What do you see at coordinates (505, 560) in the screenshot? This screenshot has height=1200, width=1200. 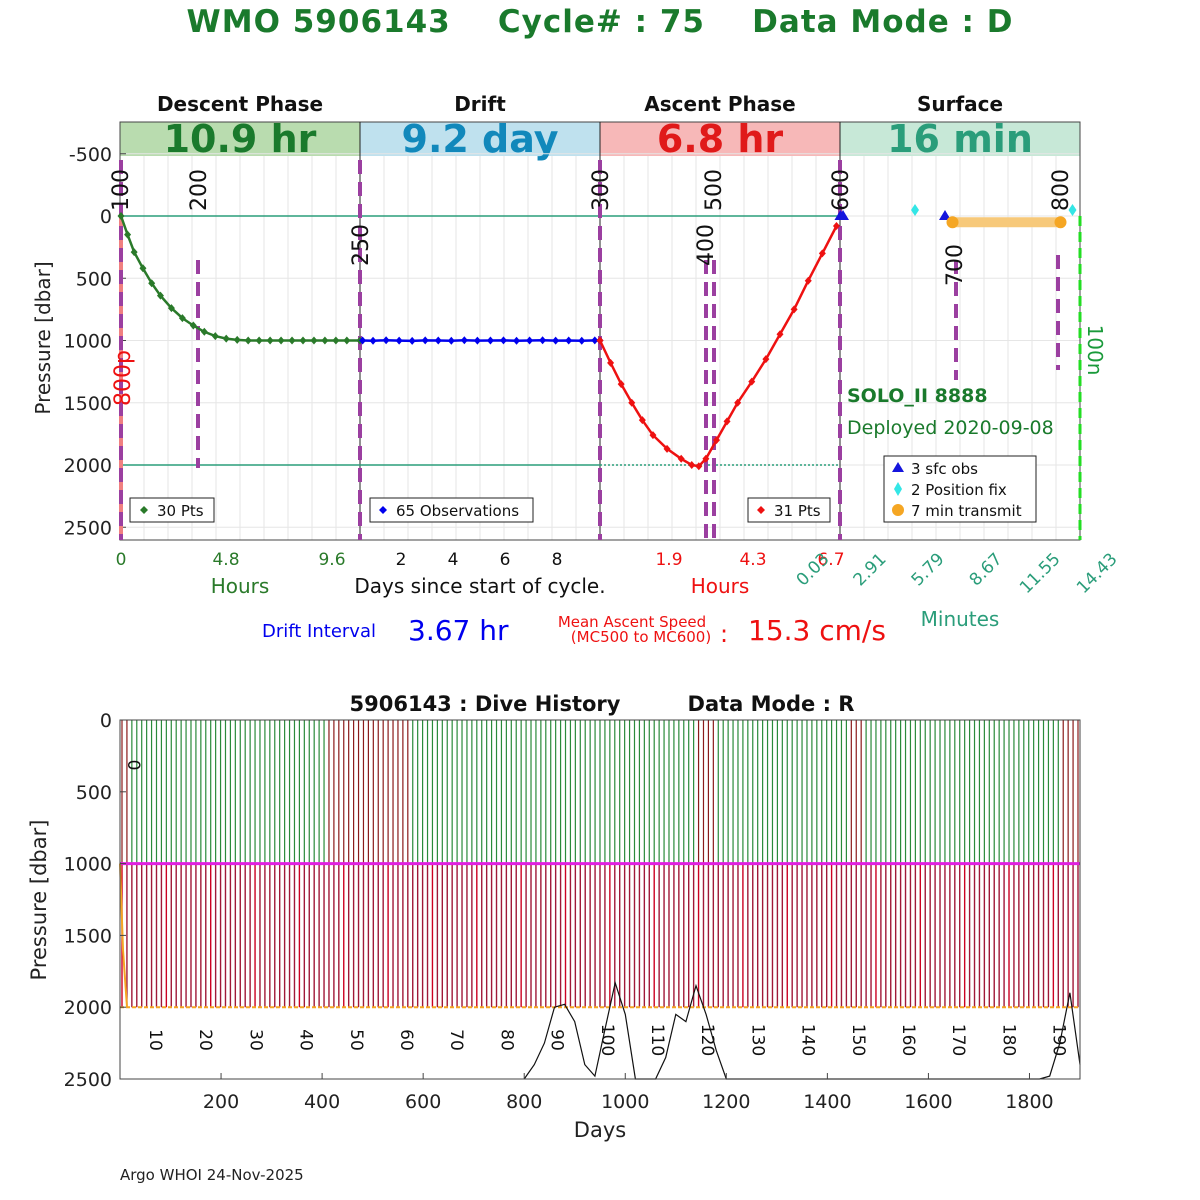 I see `drift-tick-label: 6` at bounding box center [505, 560].